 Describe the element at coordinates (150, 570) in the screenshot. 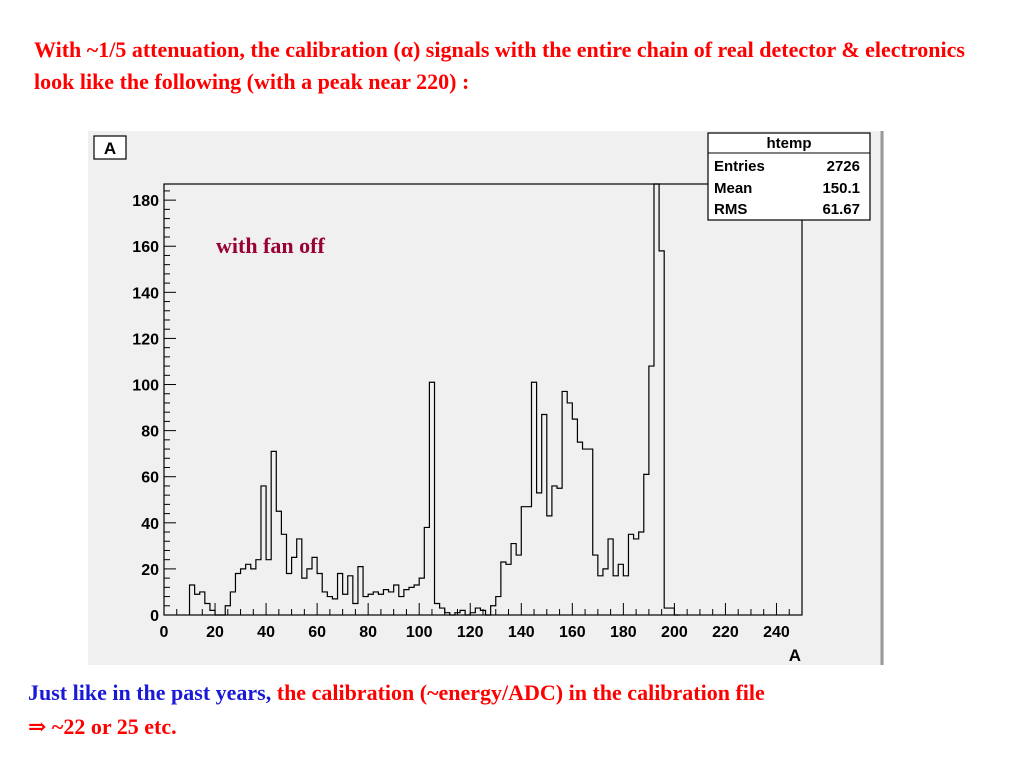

I see `y-tick-label: 20` at that location.